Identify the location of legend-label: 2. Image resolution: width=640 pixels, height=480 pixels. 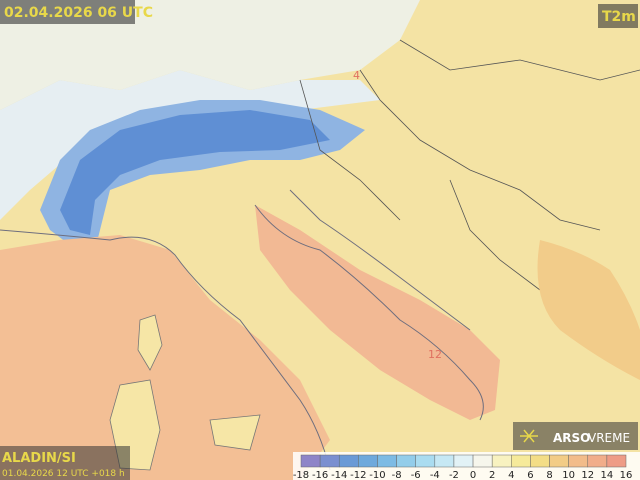
(492, 475).